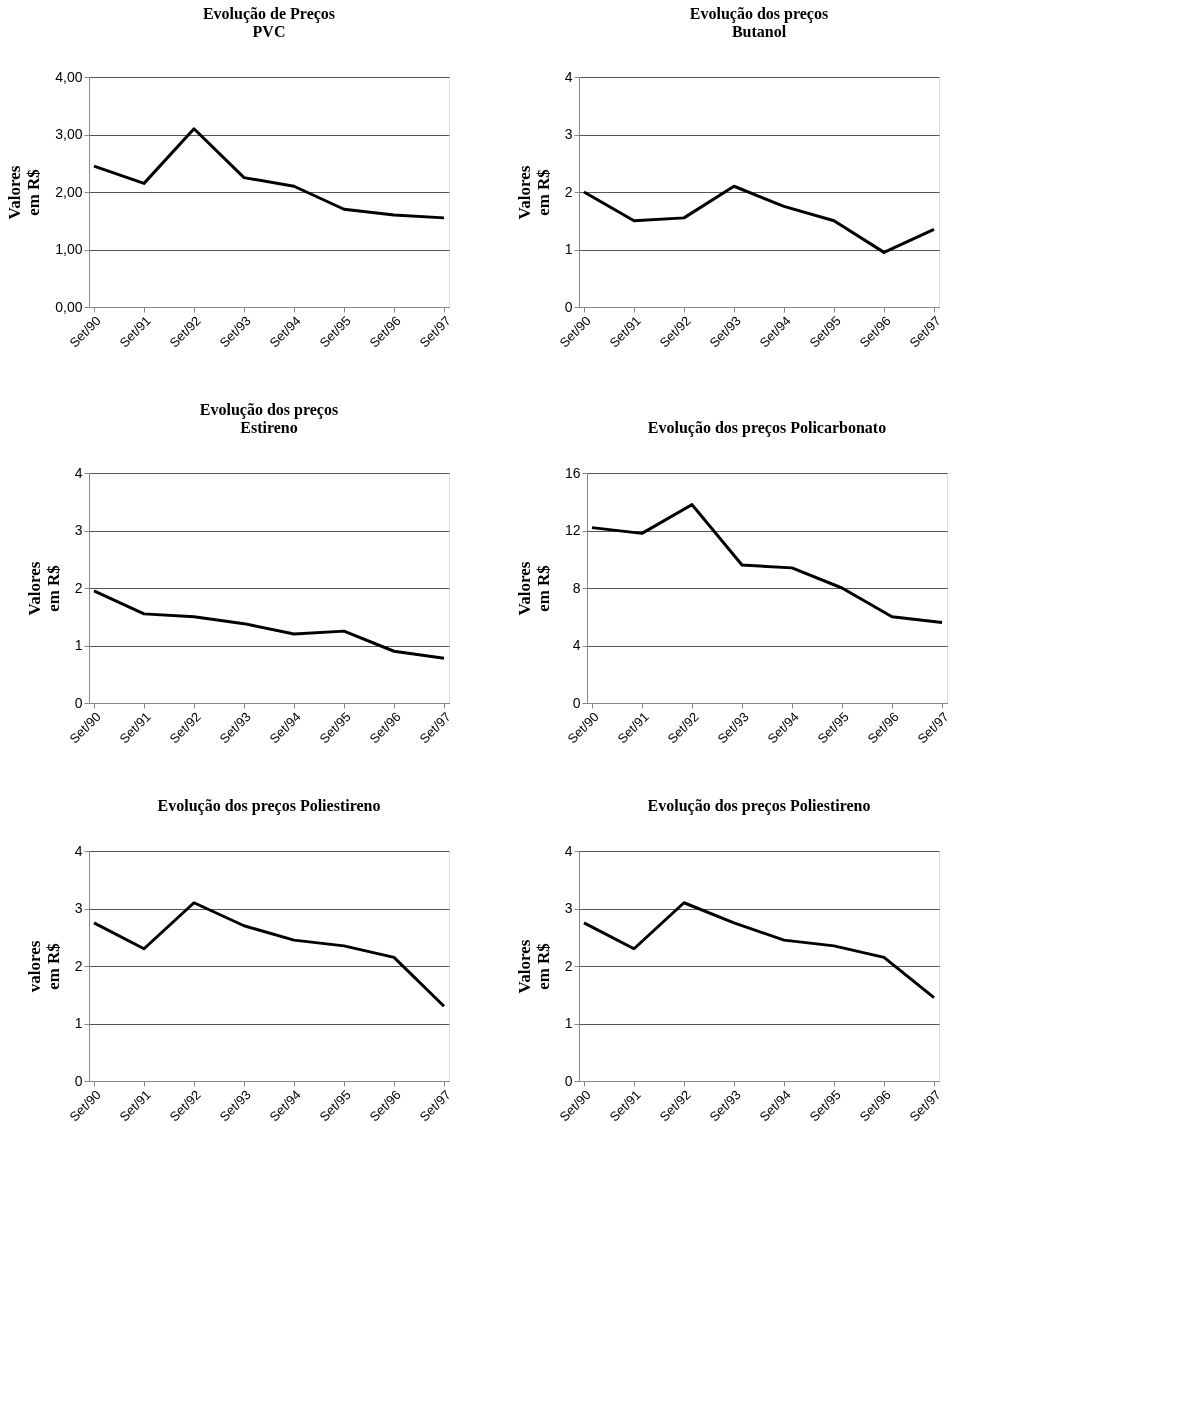  Describe the element at coordinates (69, 306) in the screenshot. I see `y-tick-label: 0,00` at that location.